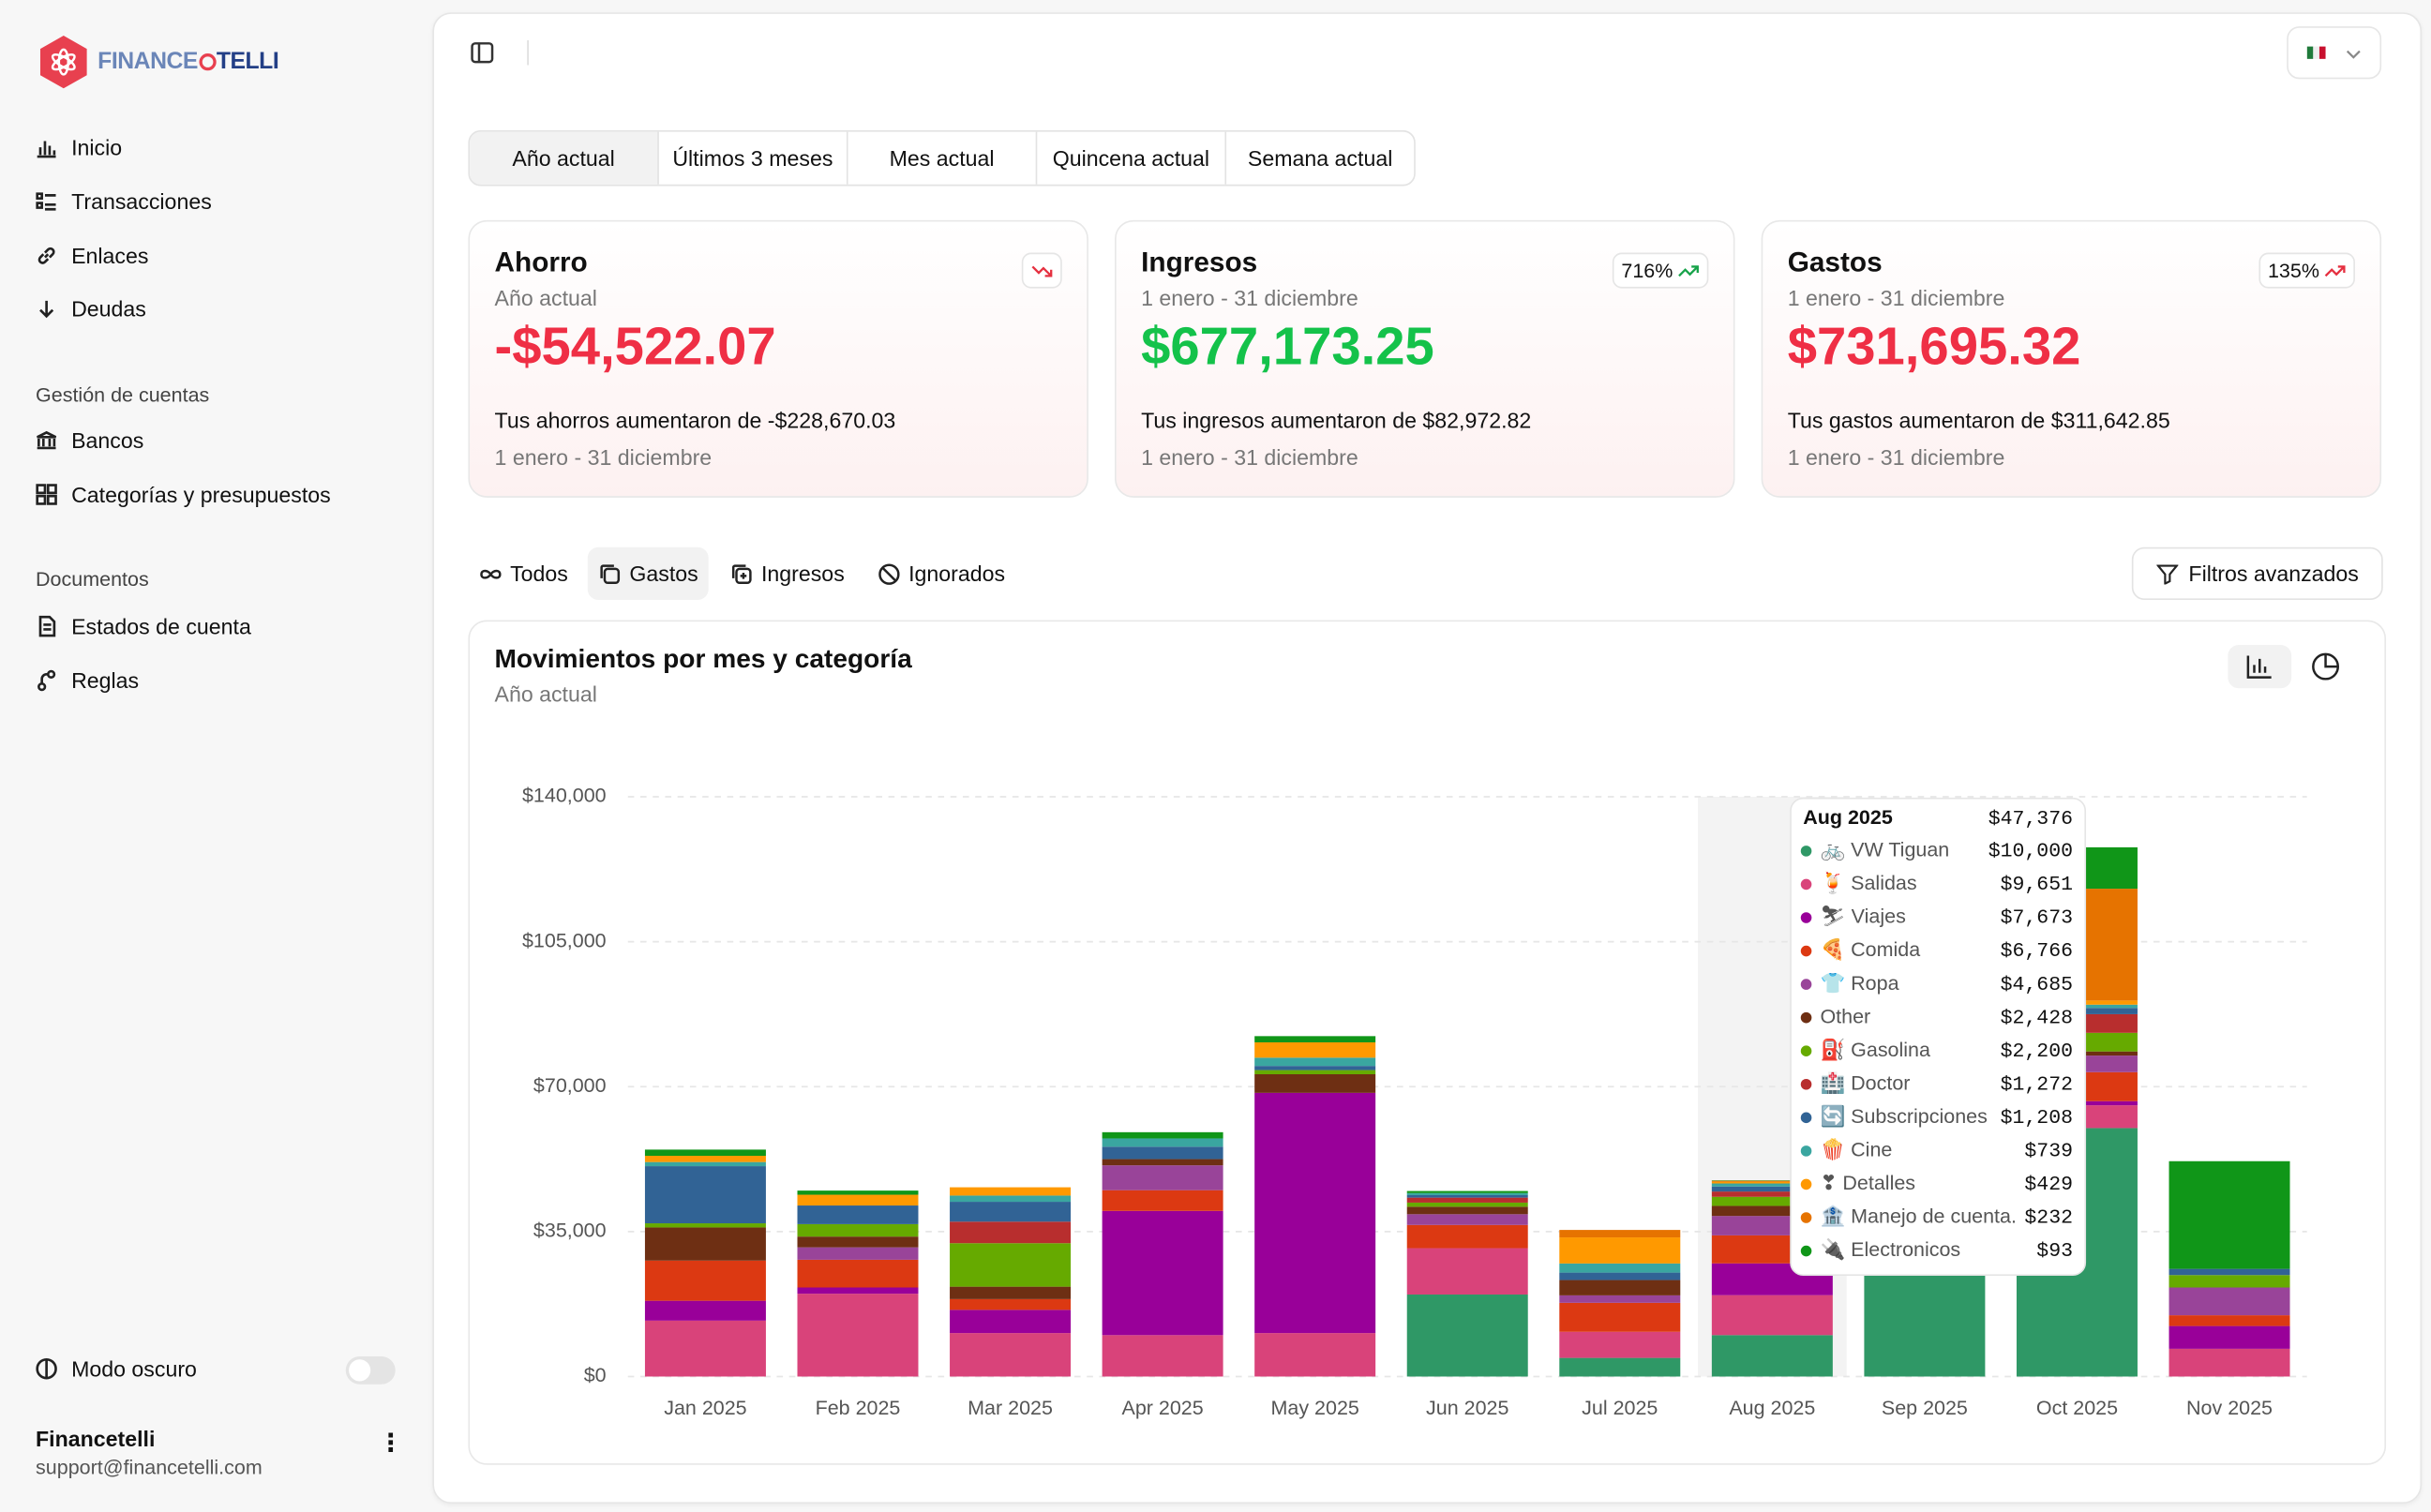 Image resolution: width=2431 pixels, height=1512 pixels. I want to click on tooltip-title: Aug 2025, so click(1848, 817).